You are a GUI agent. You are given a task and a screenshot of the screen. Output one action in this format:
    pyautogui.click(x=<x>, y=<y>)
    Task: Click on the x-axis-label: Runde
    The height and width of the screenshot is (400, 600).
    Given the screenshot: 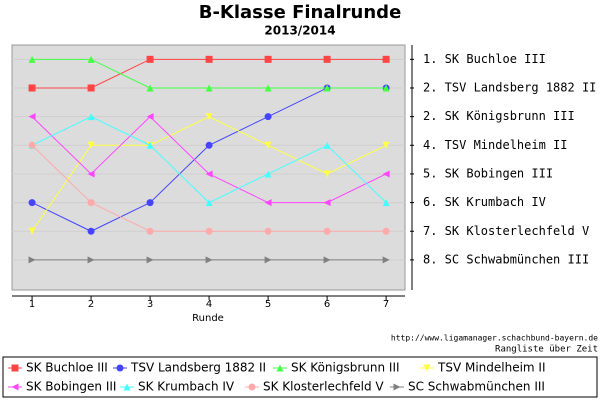 What is the action you would take?
    pyautogui.click(x=208, y=318)
    